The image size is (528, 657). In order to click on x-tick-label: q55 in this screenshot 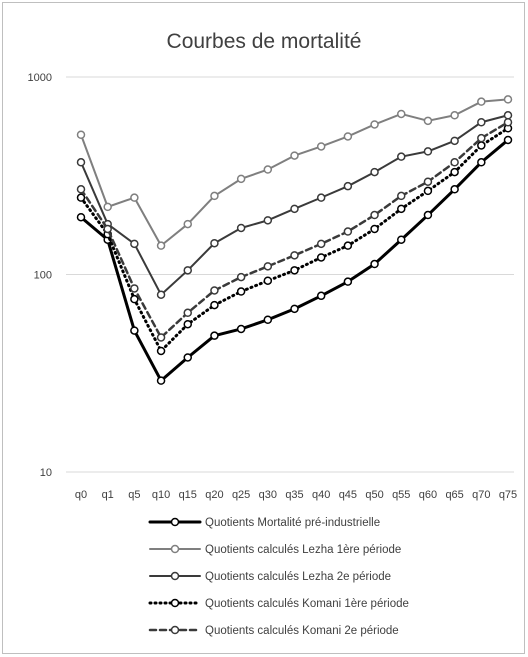, I will do `click(401, 495)`.